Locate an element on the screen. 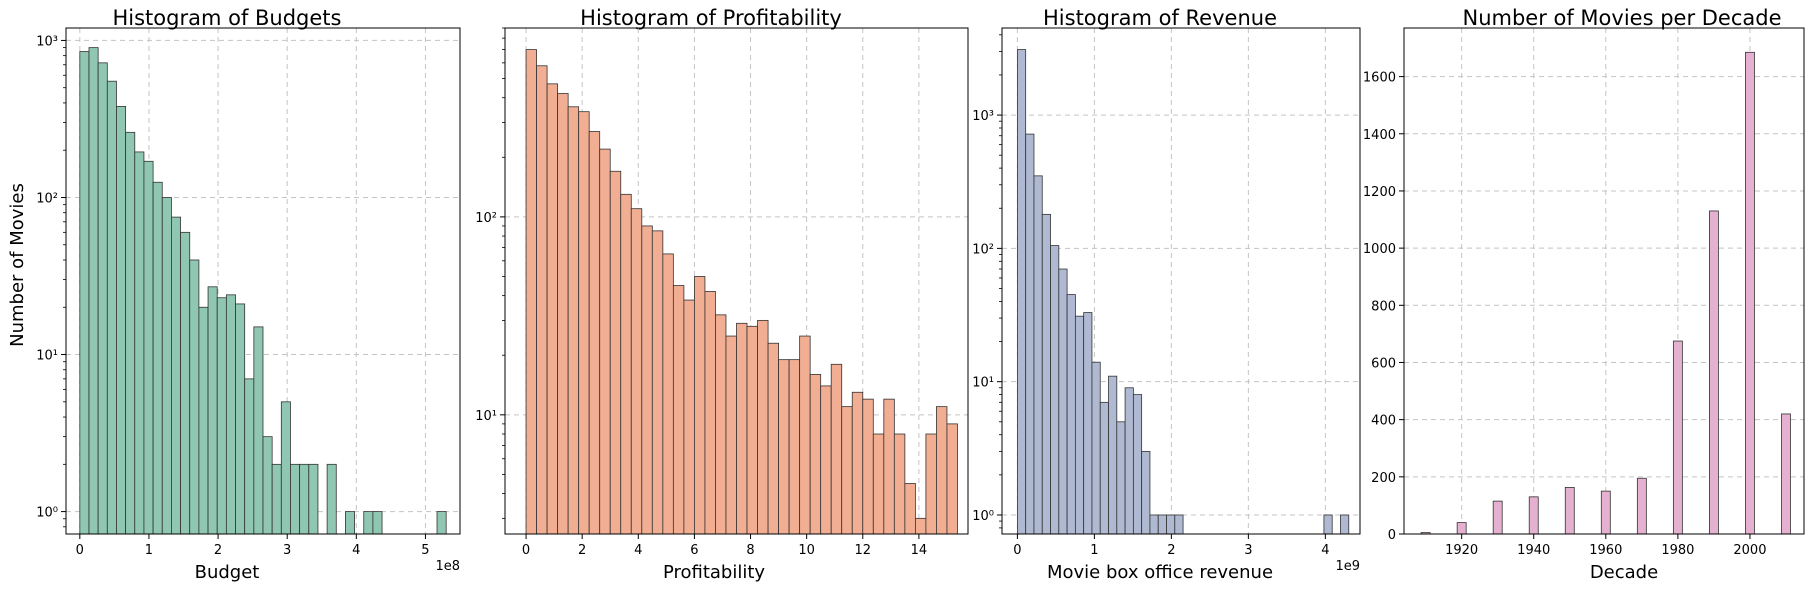  budget-y-tick-label: 10³ is located at coordinates (47, 41).